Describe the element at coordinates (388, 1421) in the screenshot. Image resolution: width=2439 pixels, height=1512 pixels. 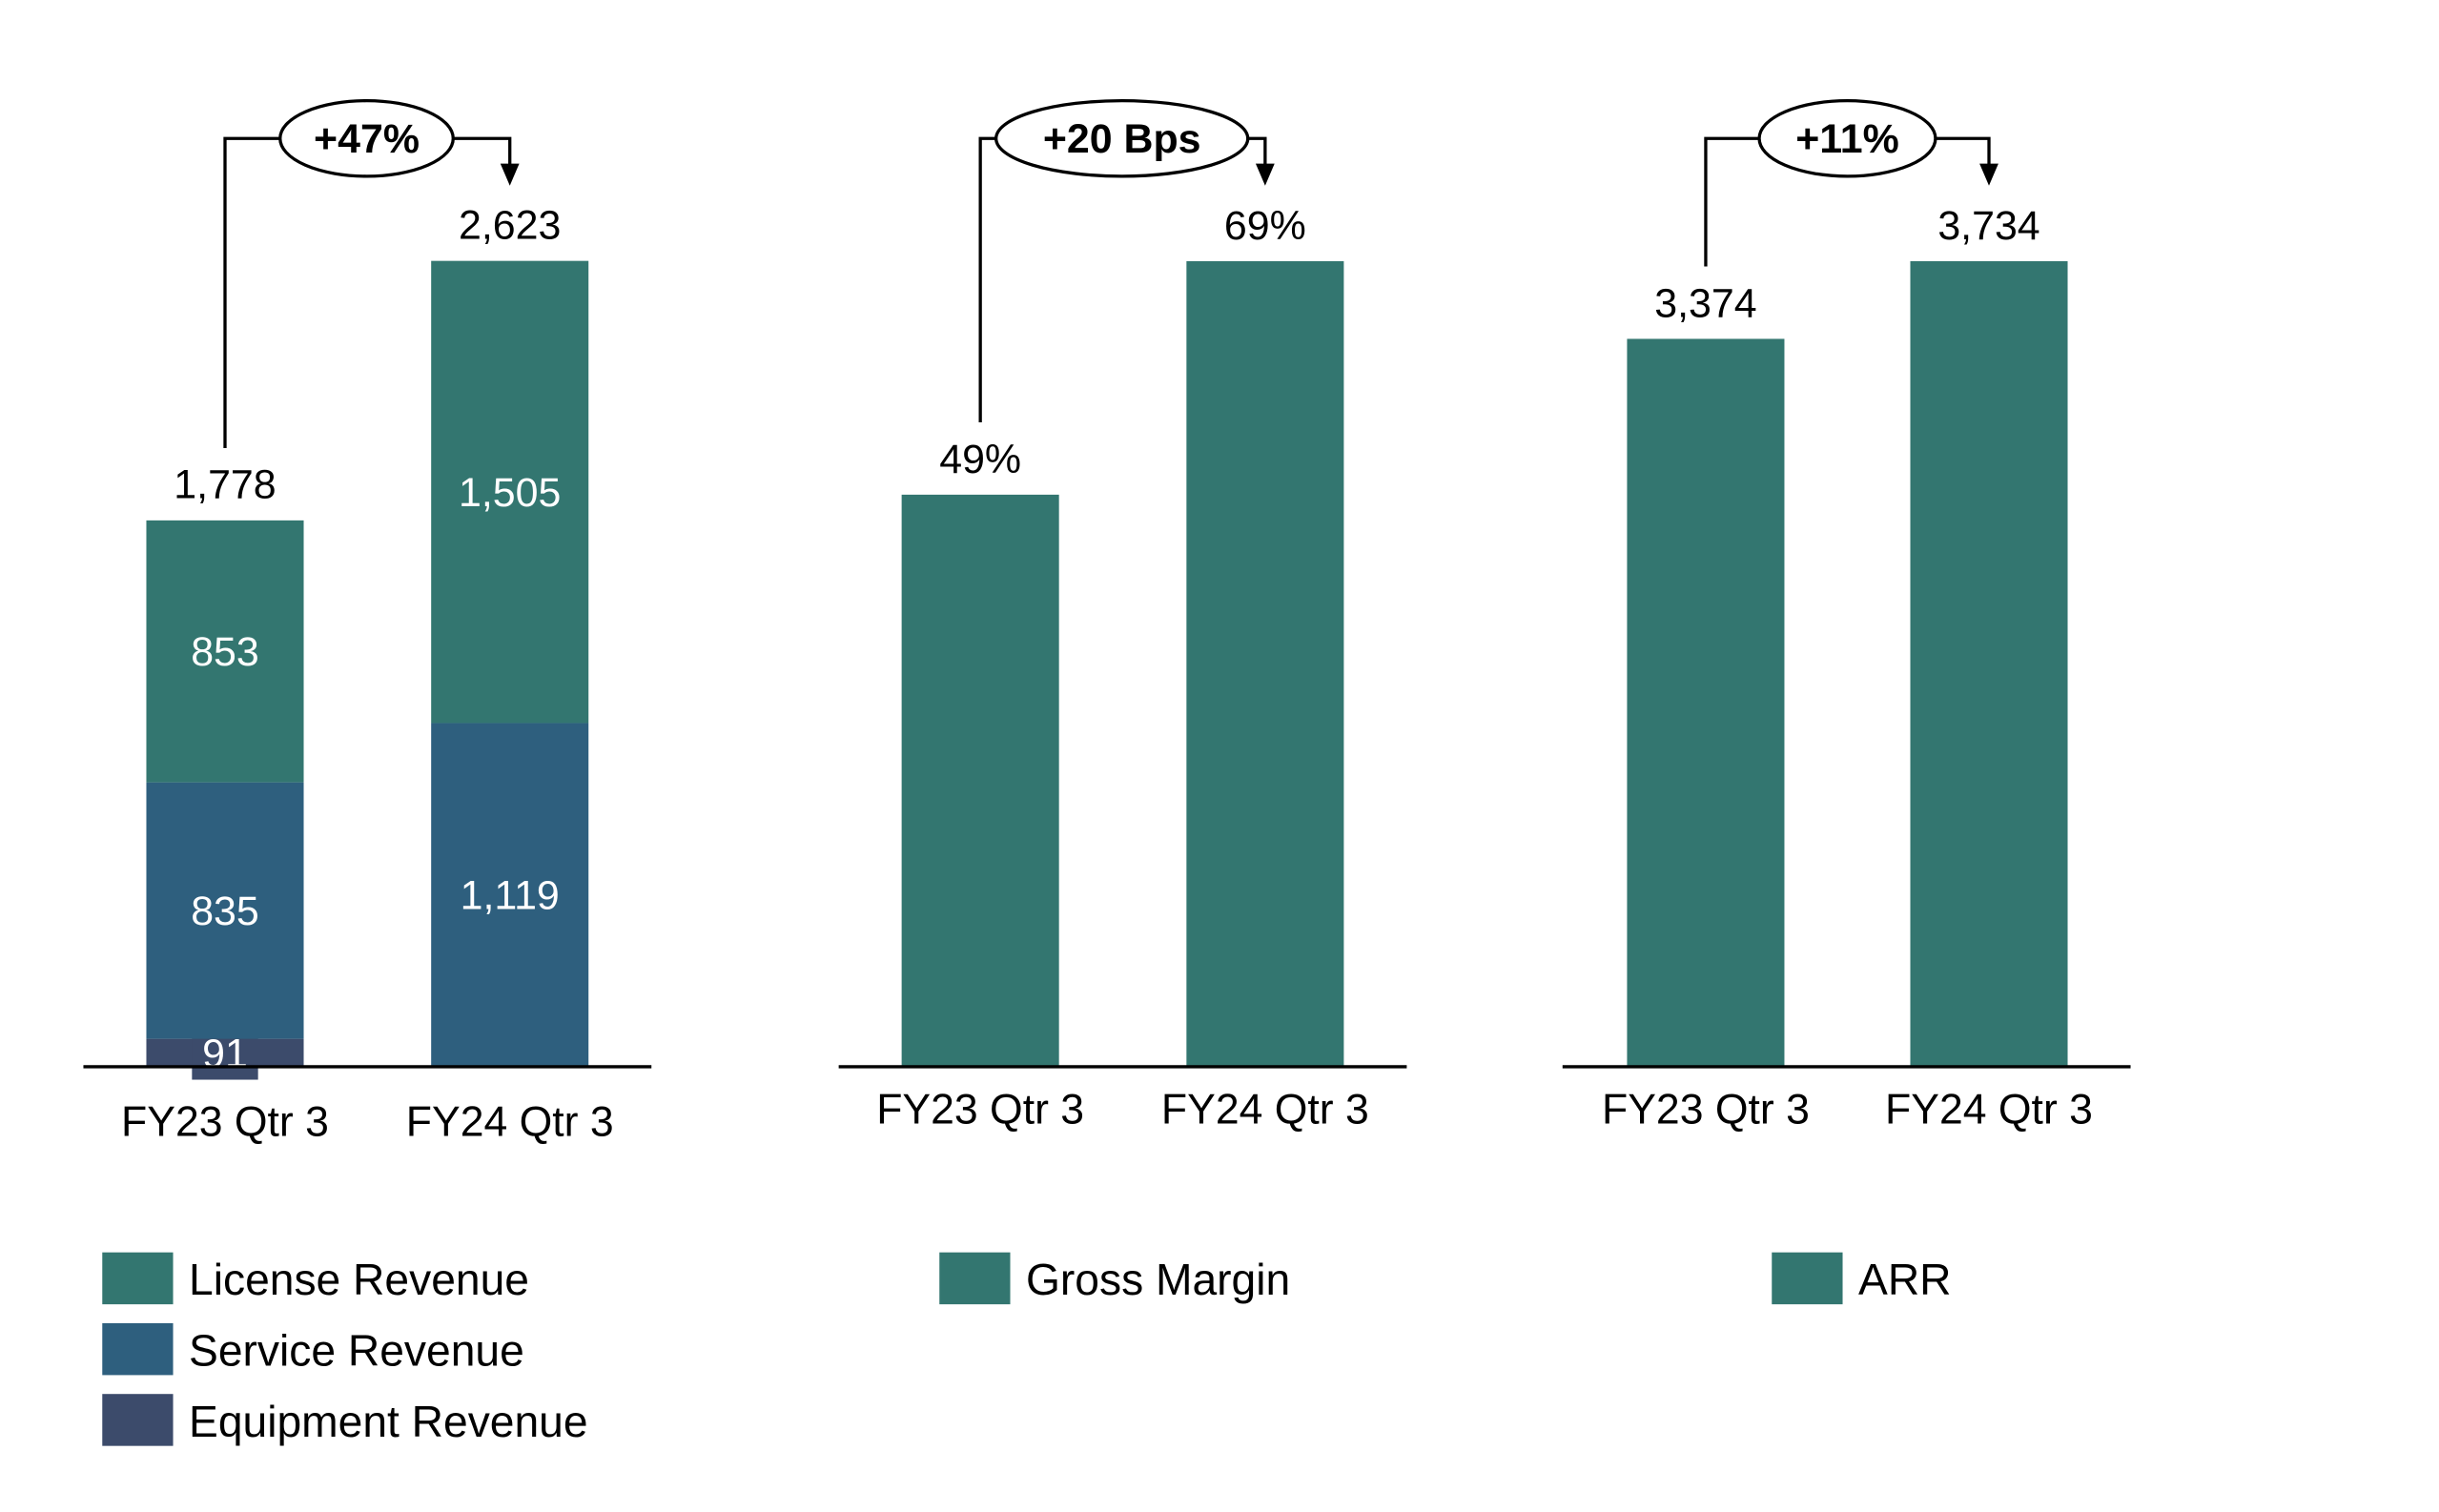
I see `legend-label: Equipment Revenue` at that location.